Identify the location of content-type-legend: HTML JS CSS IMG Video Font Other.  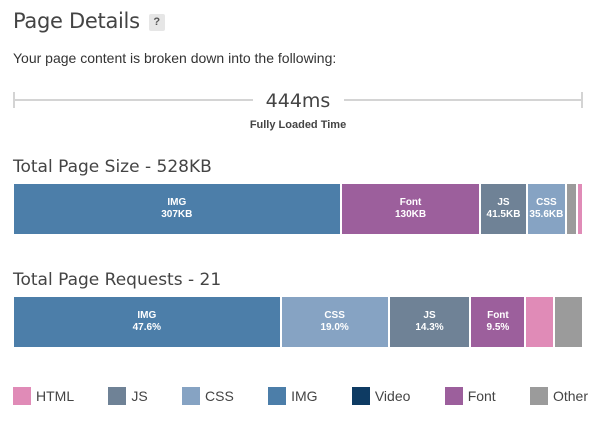
(300, 396).